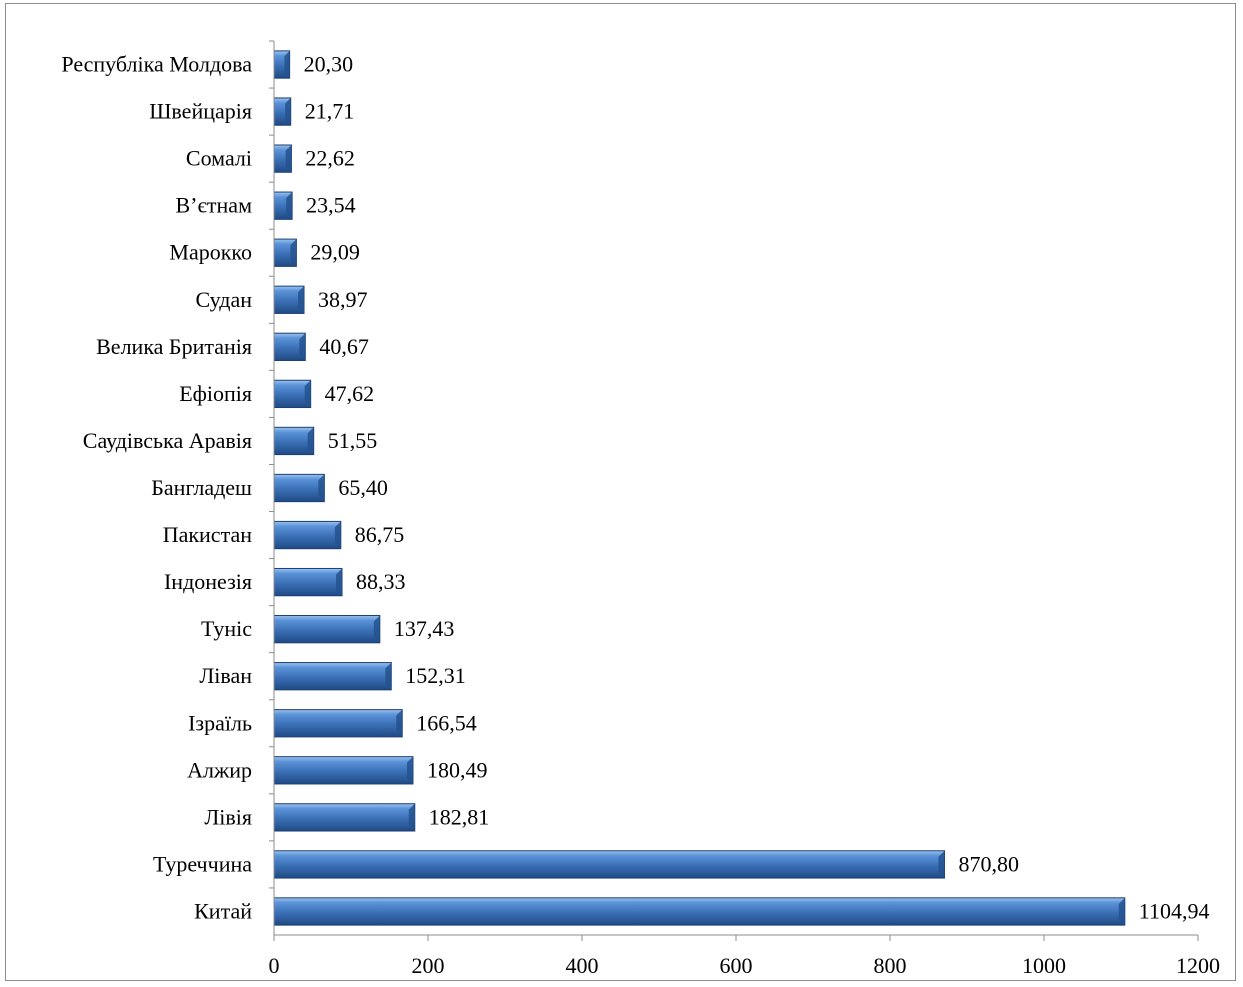  I want to click on category-label-13: Ліван, so click(225, 675).